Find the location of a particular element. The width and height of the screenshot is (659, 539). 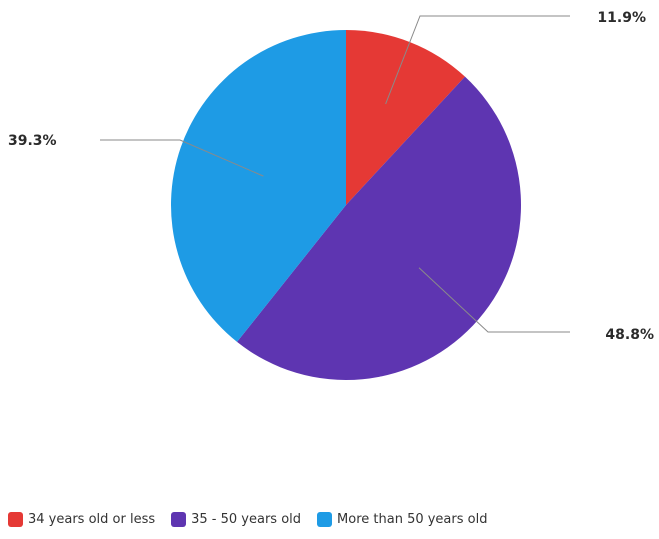

data-label-more-than-50: 39.3% is located at coordinates (32, 141).